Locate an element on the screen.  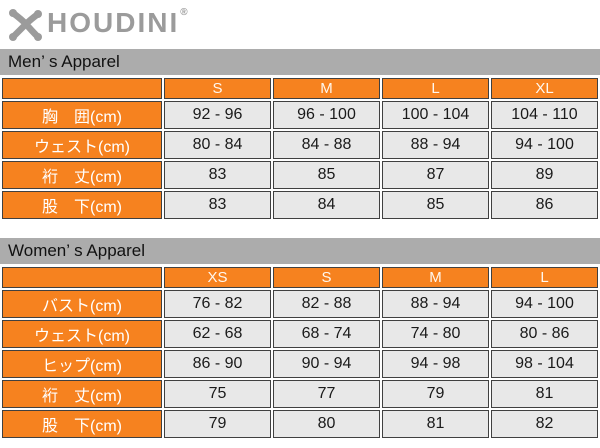
value-cell: 75 is located at coordinates (217, 394).